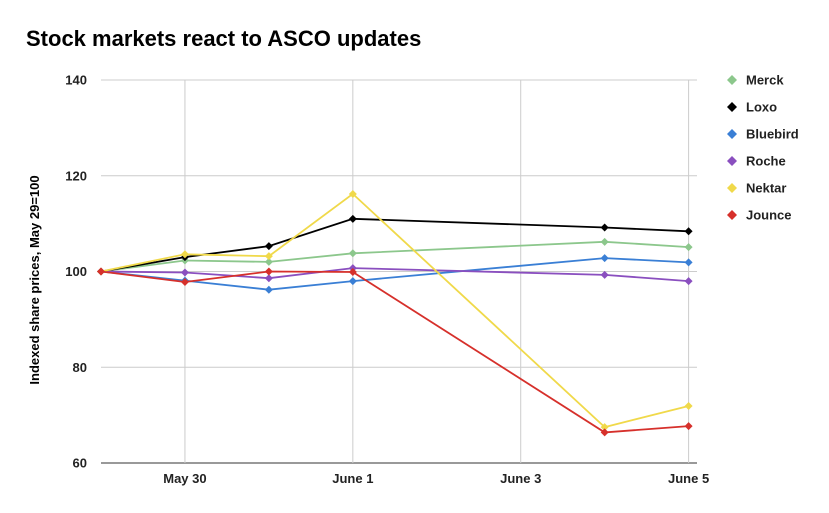  What do you see at coordinates (80, 367) in the screenshot?
I see `y-tick-label: 80` at bounding box center [80, 367].